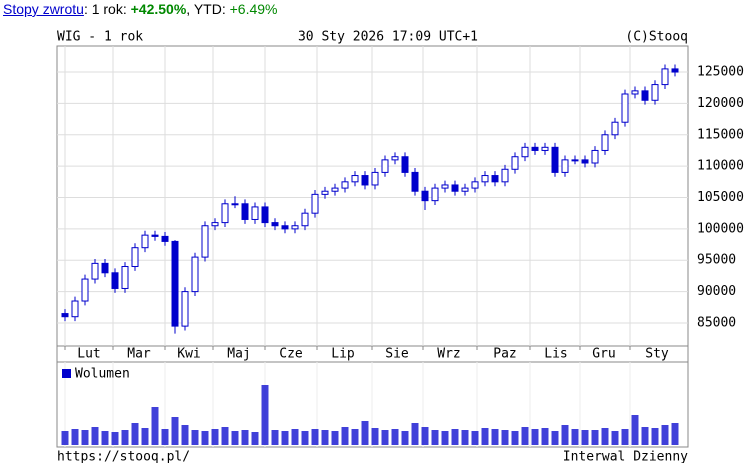  Describe the element at coordinates (504, 354) in the screenshot. I see `x-tick-label: Paz` at that location.